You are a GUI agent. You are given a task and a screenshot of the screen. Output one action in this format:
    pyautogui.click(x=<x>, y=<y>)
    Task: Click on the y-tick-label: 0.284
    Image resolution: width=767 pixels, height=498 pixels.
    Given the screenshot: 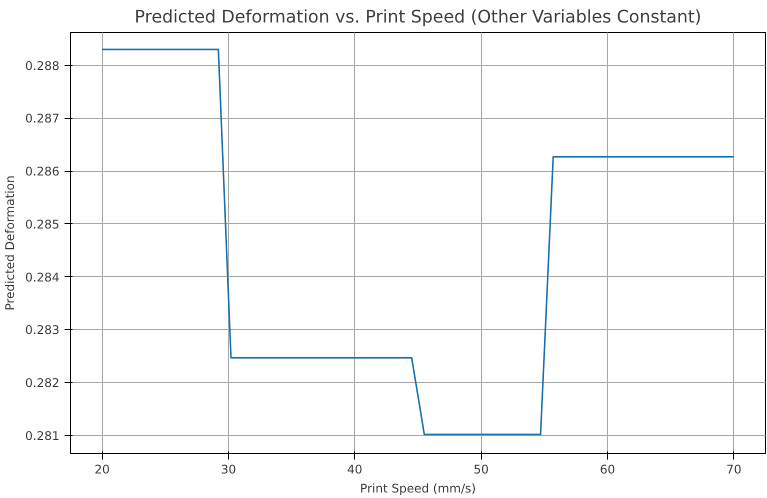 What is the action you would take?
    pyautogui.click(x=42, y=277)
    